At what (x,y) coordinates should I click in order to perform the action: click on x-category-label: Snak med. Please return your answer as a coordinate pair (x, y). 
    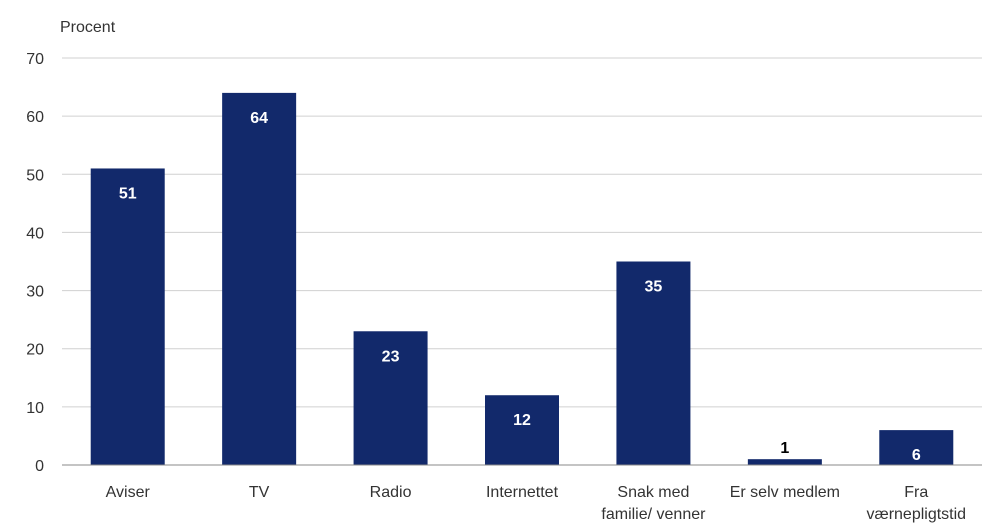
    Looking at the image, I should click on (653, 492).